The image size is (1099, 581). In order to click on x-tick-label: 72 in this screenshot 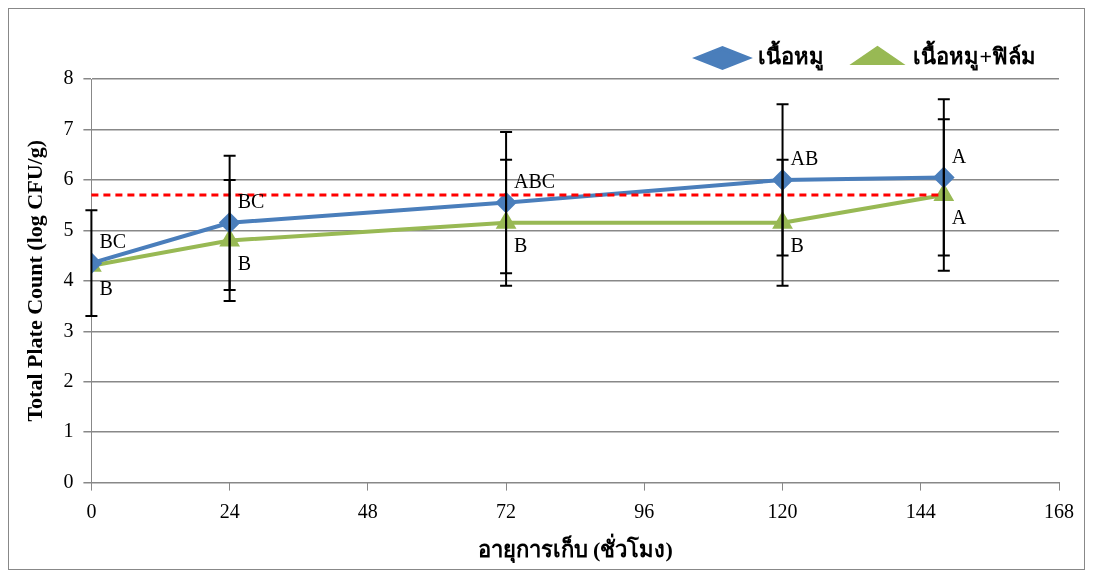, I will do `click(506, 510)`.